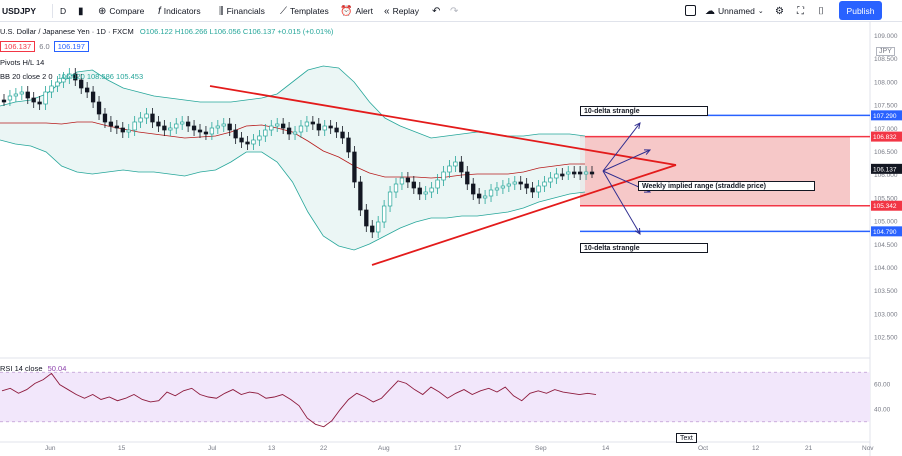 The image size is (902, 456). I want to click on implied-range-label: Weekly implied range (straddle price), so click(726, 186).